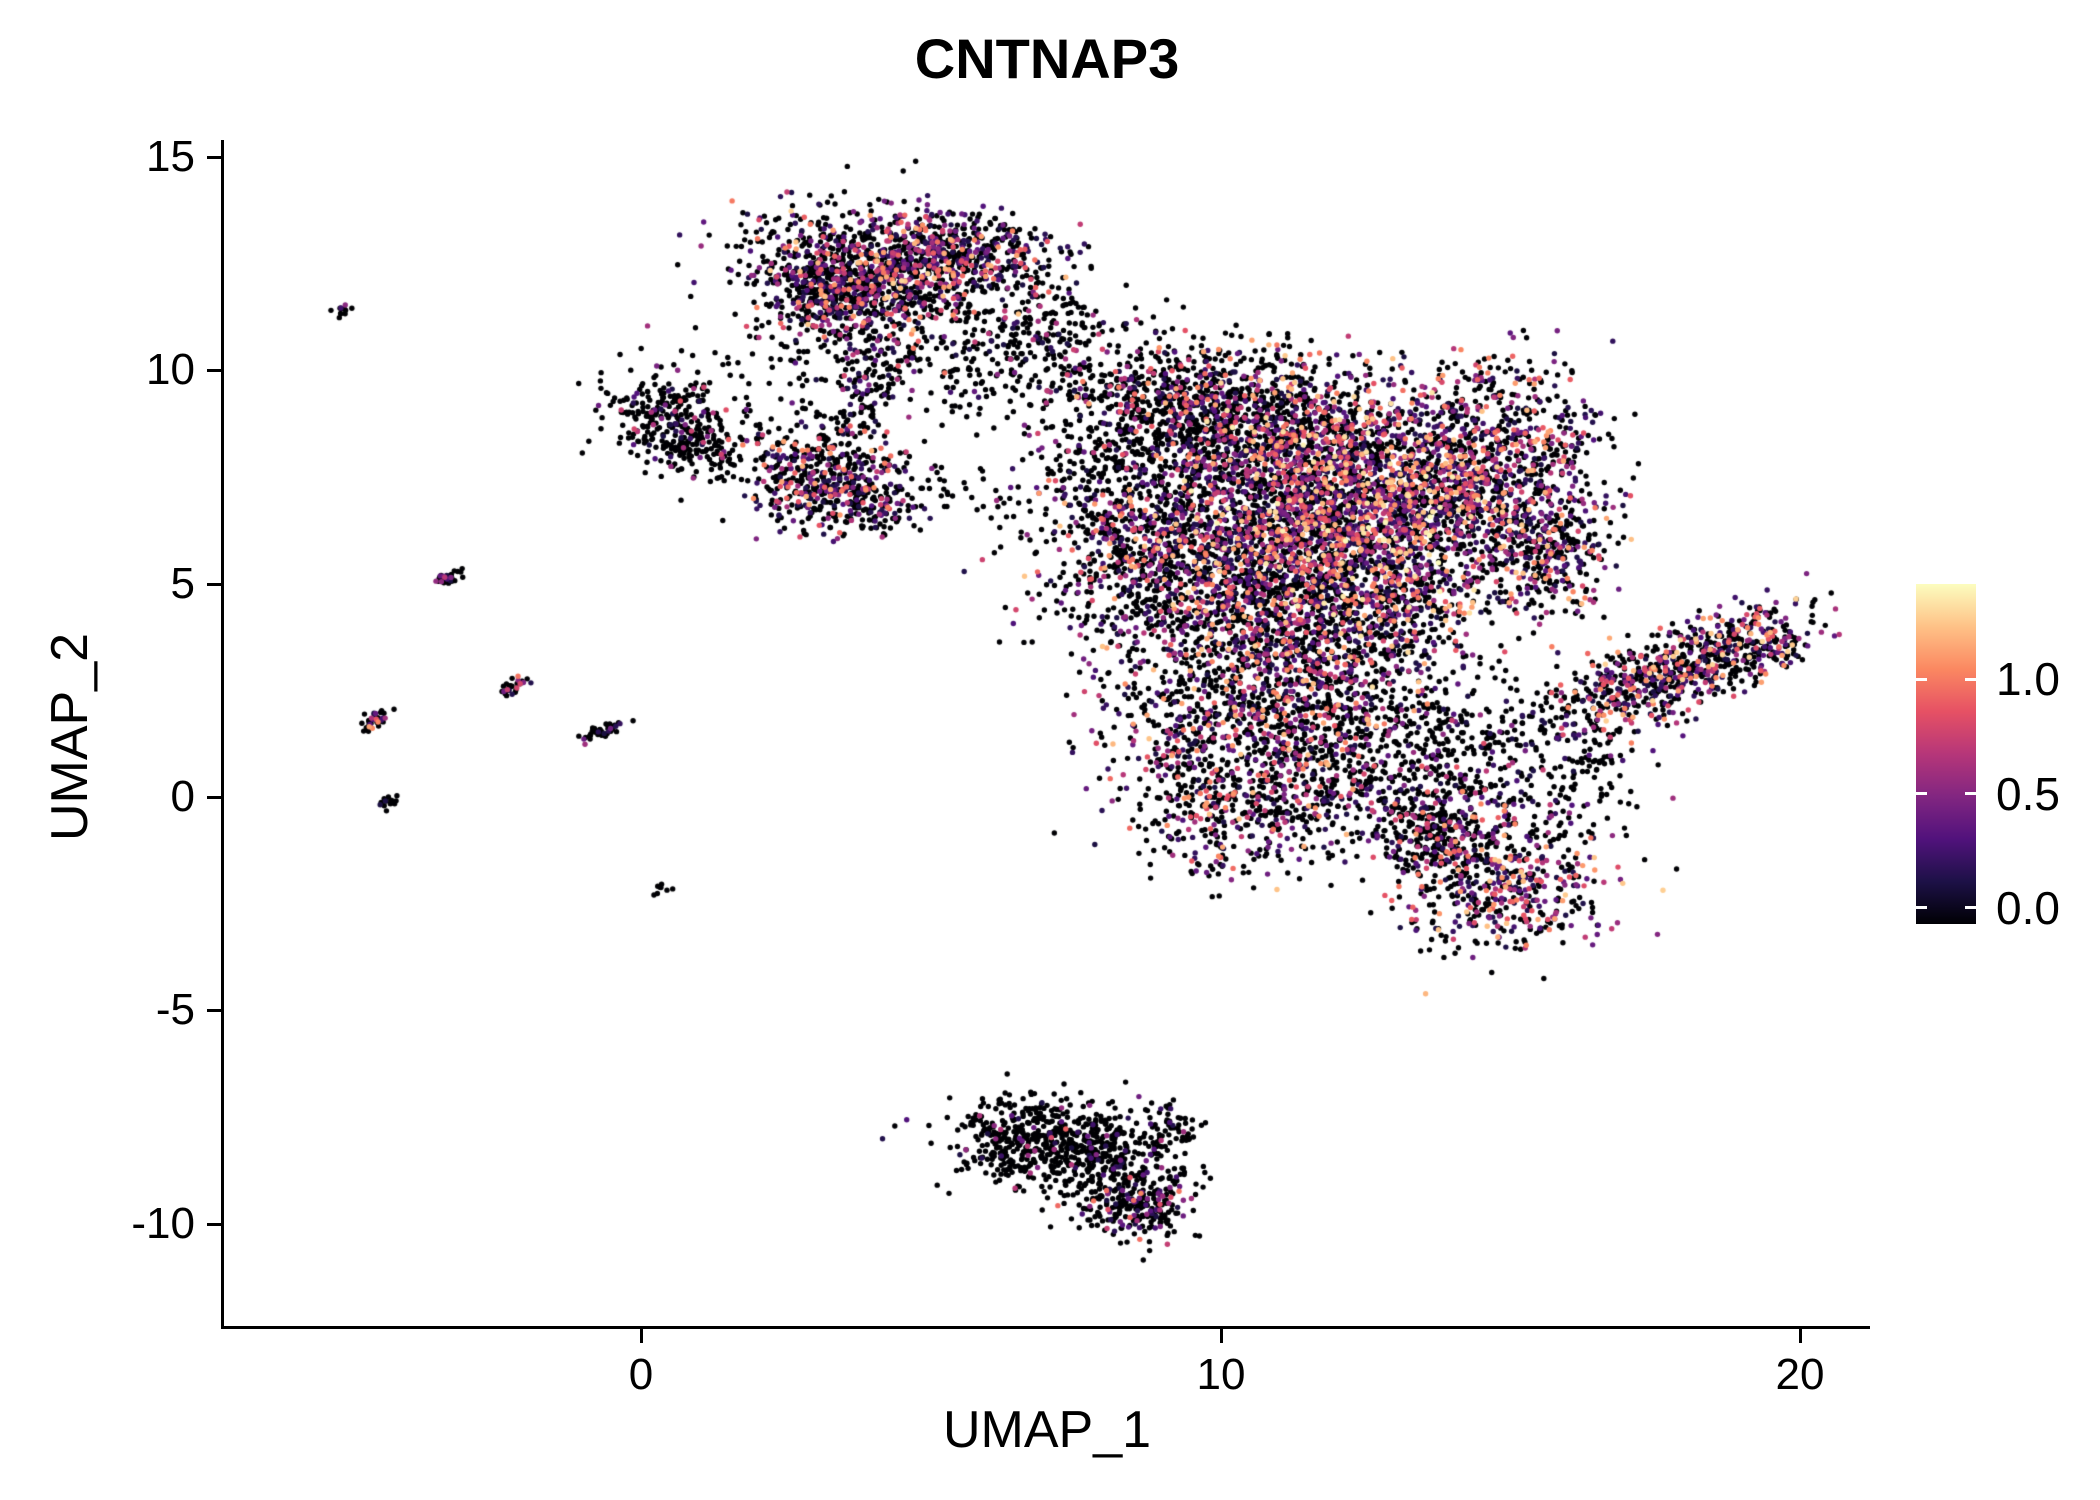 The height and width of the screenshot is (1500, 2100). What do you see at coordinates (70, 737) in the screenshot?
I see `y-axis-title: UMAP_2` at bounding box center [70, 737].